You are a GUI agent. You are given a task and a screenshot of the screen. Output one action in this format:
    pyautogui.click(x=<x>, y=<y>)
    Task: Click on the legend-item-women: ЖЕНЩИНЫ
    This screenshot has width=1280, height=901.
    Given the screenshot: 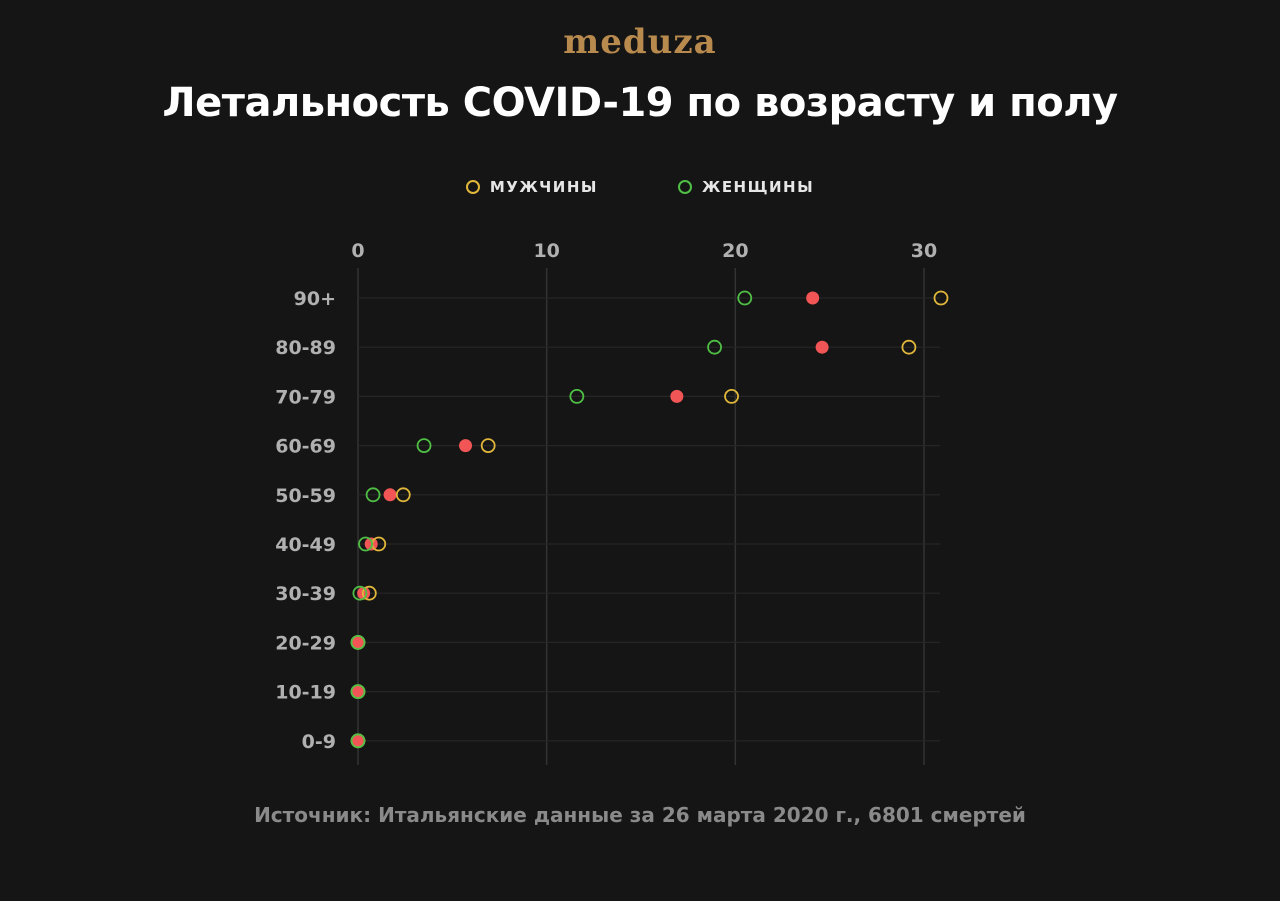 What is the action you would take?
    pyautogui.click(x=746, y=187)
    